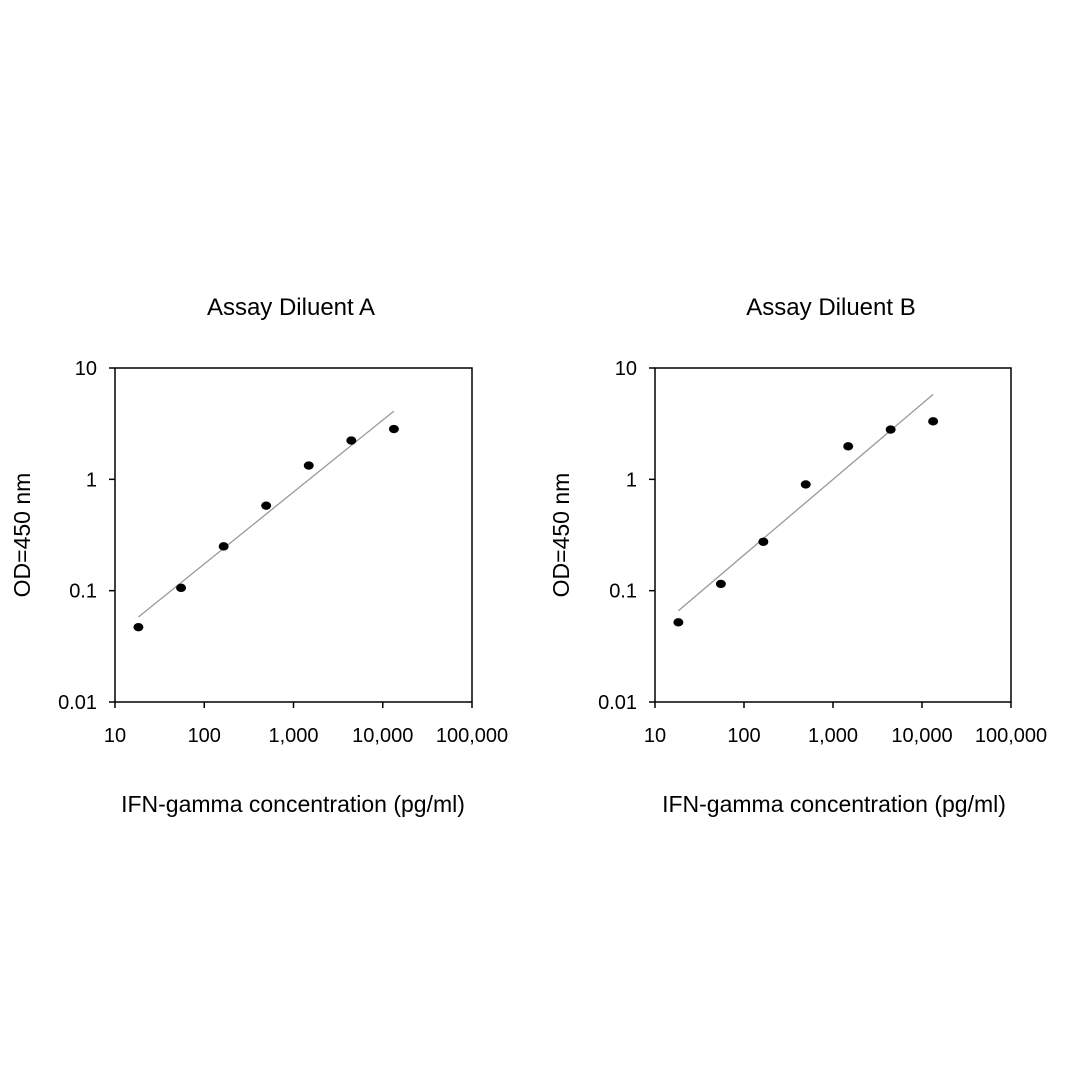 This screenshot has width=1080, height=1080. I want to click on chart-title: Assay Diluent A, so click(291, 307).